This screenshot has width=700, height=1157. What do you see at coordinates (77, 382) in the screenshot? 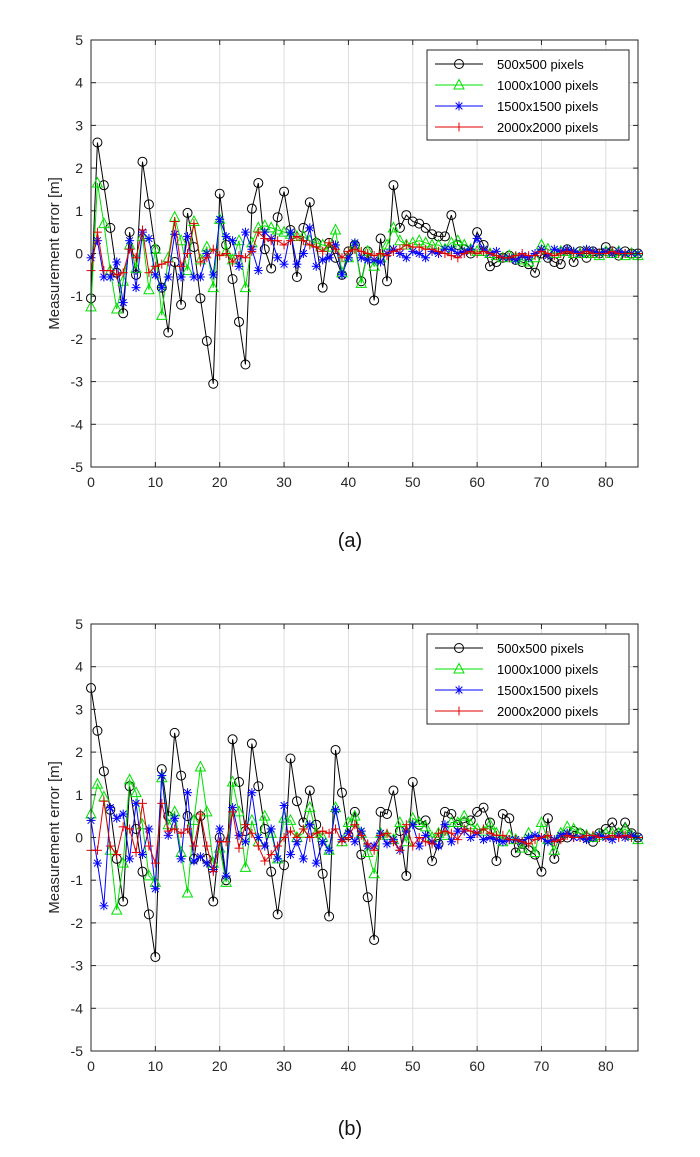
I see `a-y-tick-label: -3` at bounding box center [77, 382].